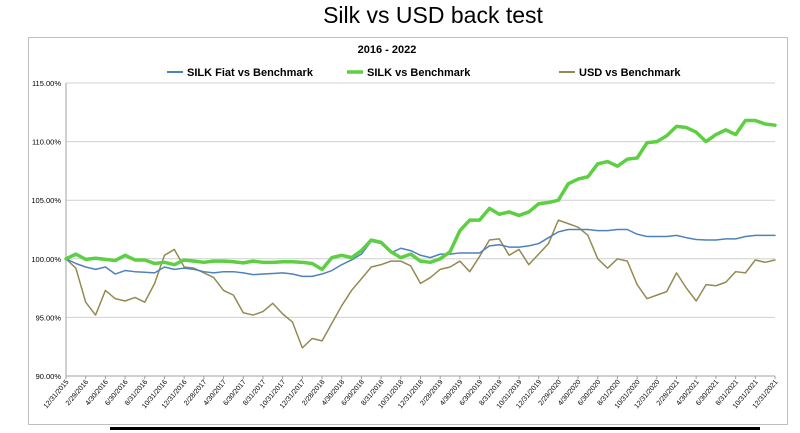  Describe the element at coordinates (46, 200) in the screenshot. I see `y-tick-label: 105.00%` at that location.